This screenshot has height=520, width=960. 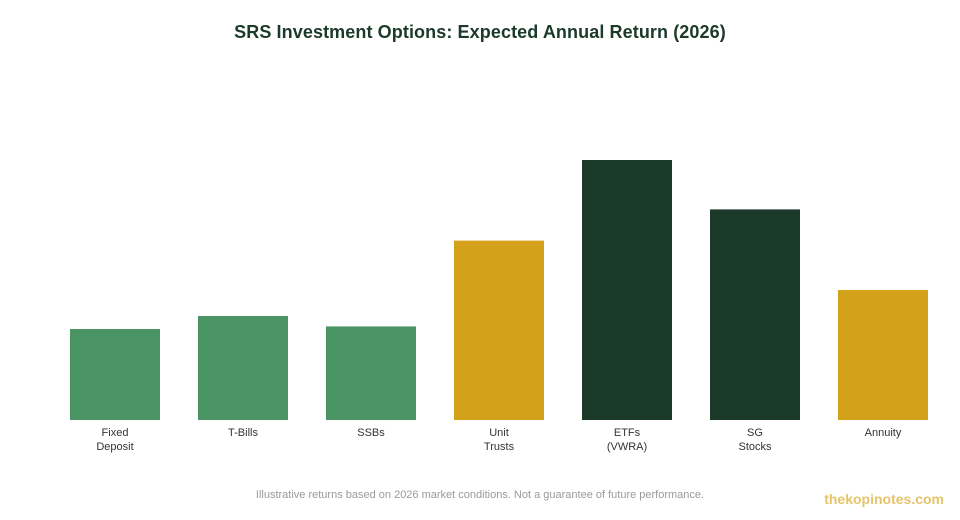 I want to click on brand-watermark: thekopinotes.com, so click(x=884, y=499).